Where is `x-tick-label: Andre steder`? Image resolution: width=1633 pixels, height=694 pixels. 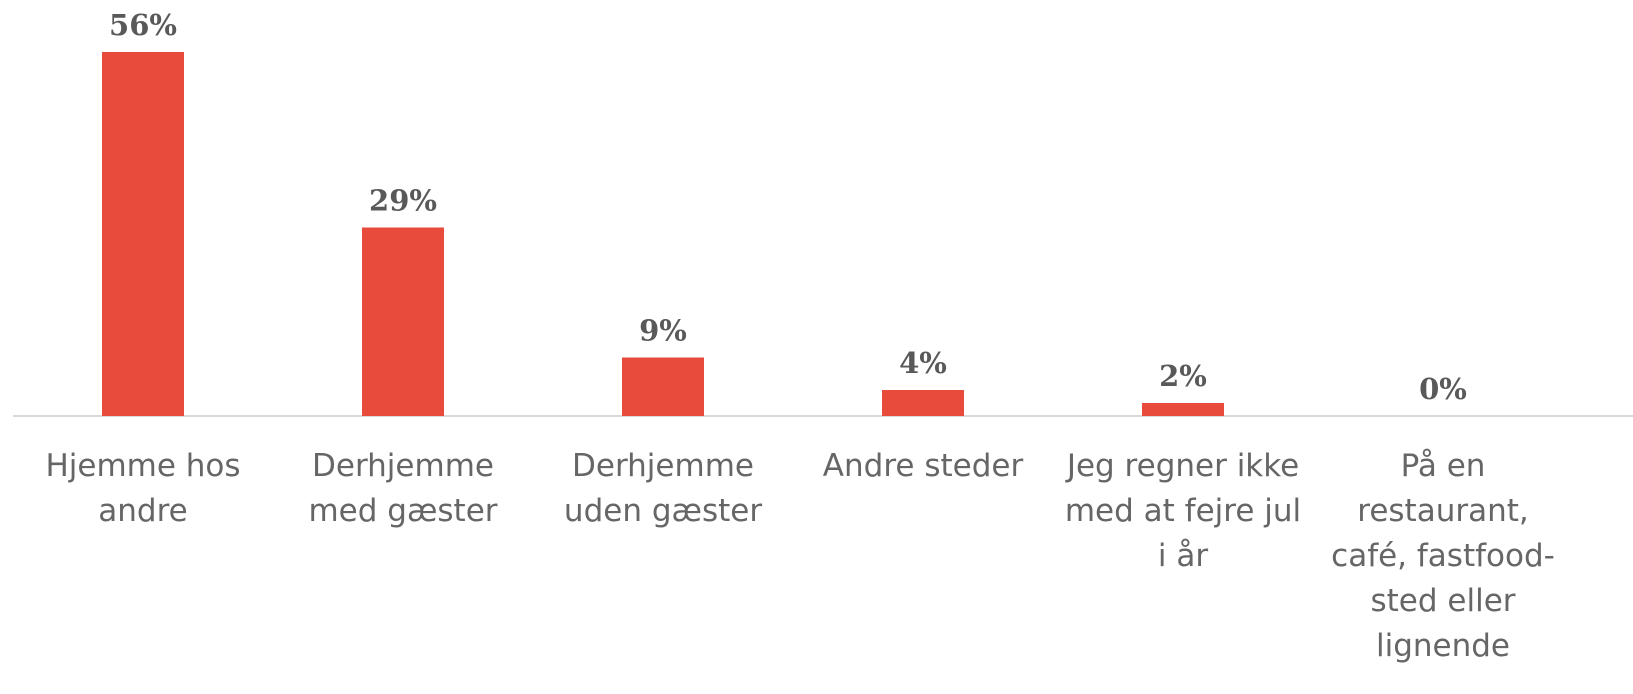 x-tick-label: Andre steder is located at coordinates (923, 466).